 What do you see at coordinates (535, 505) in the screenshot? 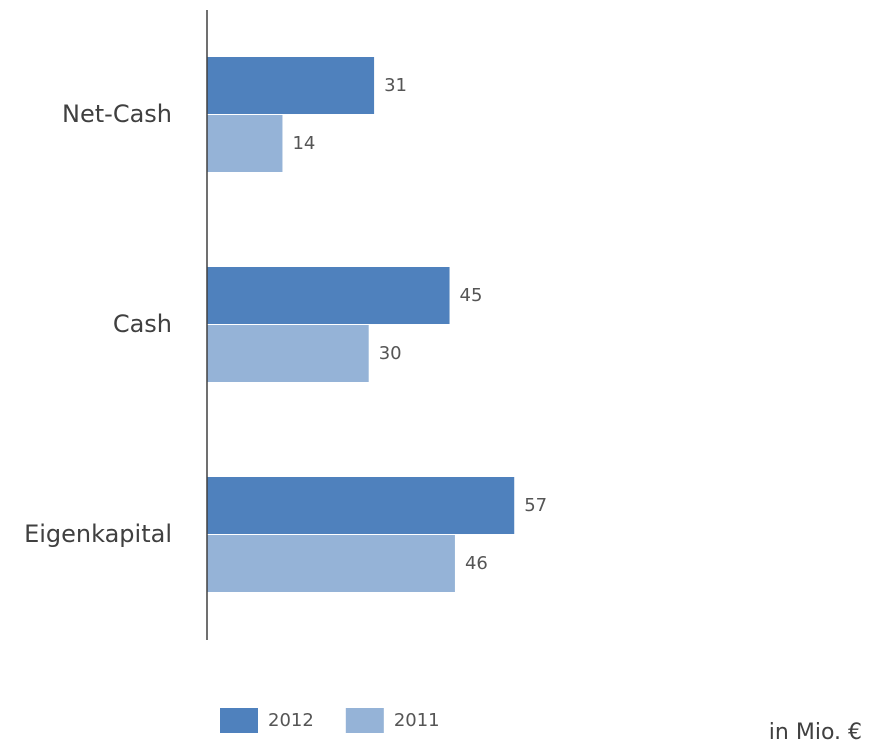
I see `value-label: 57` at bounding box center [535, 505].